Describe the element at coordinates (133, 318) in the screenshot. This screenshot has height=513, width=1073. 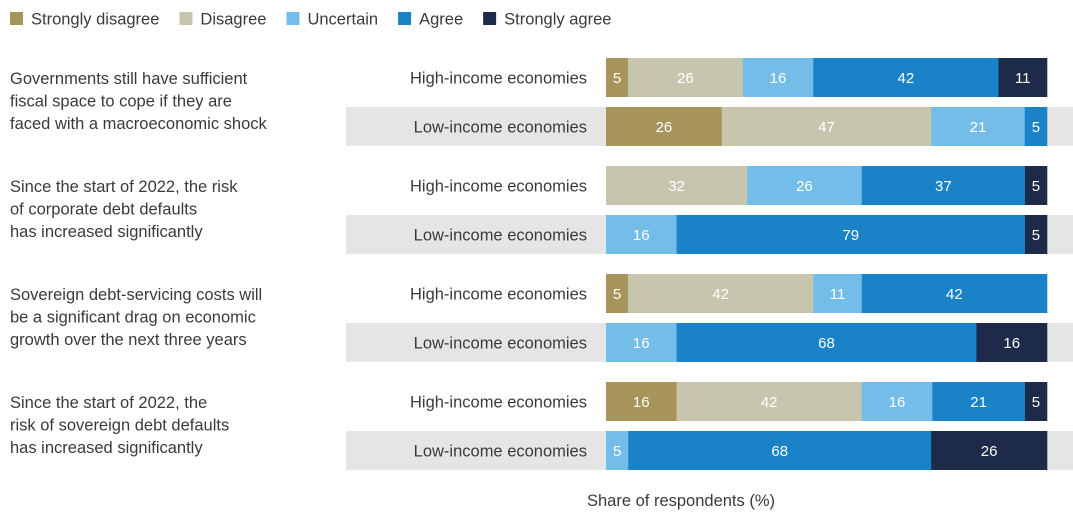
I see `question-text-line: be a significant drag on economic` at that location.